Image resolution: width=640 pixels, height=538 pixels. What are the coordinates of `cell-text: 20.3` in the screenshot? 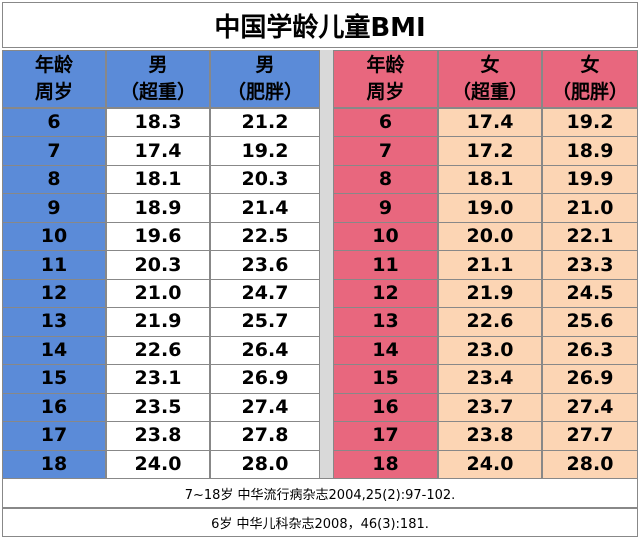 It's located at (158, 264).